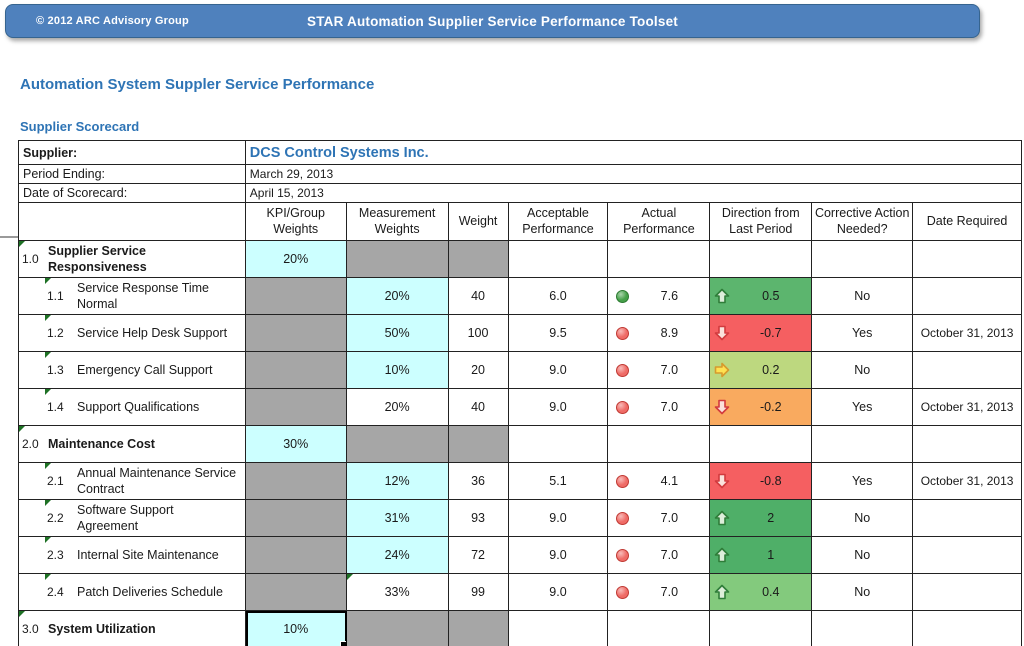 This screenshot has height=646, width=1024. What do you see at coordinates (132, 407) in the screenshot?
I see `row-label-cell: 1.4 Support Qualifications` at bounding box center [132, 407].